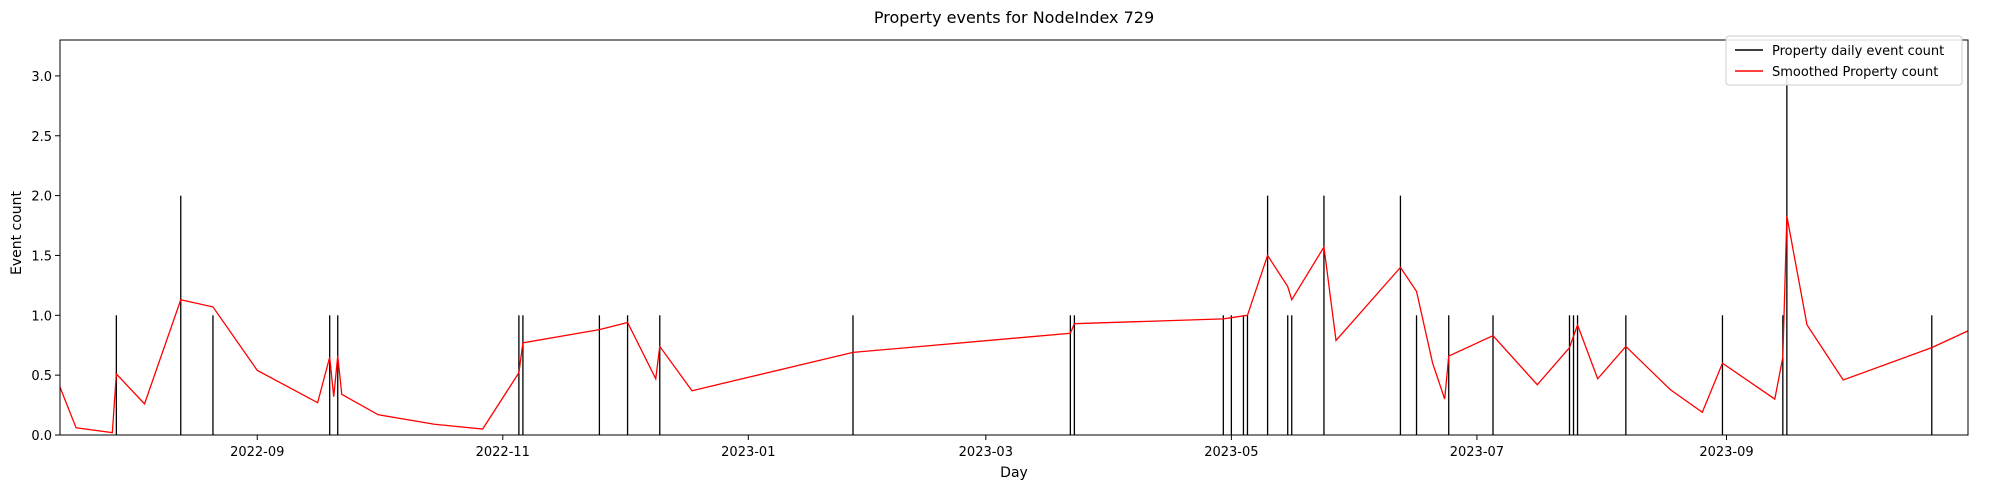 The height and width of the screenshot is (490, 1990). I want to click on x-tick-label: 2023-01, so click(748, 452).